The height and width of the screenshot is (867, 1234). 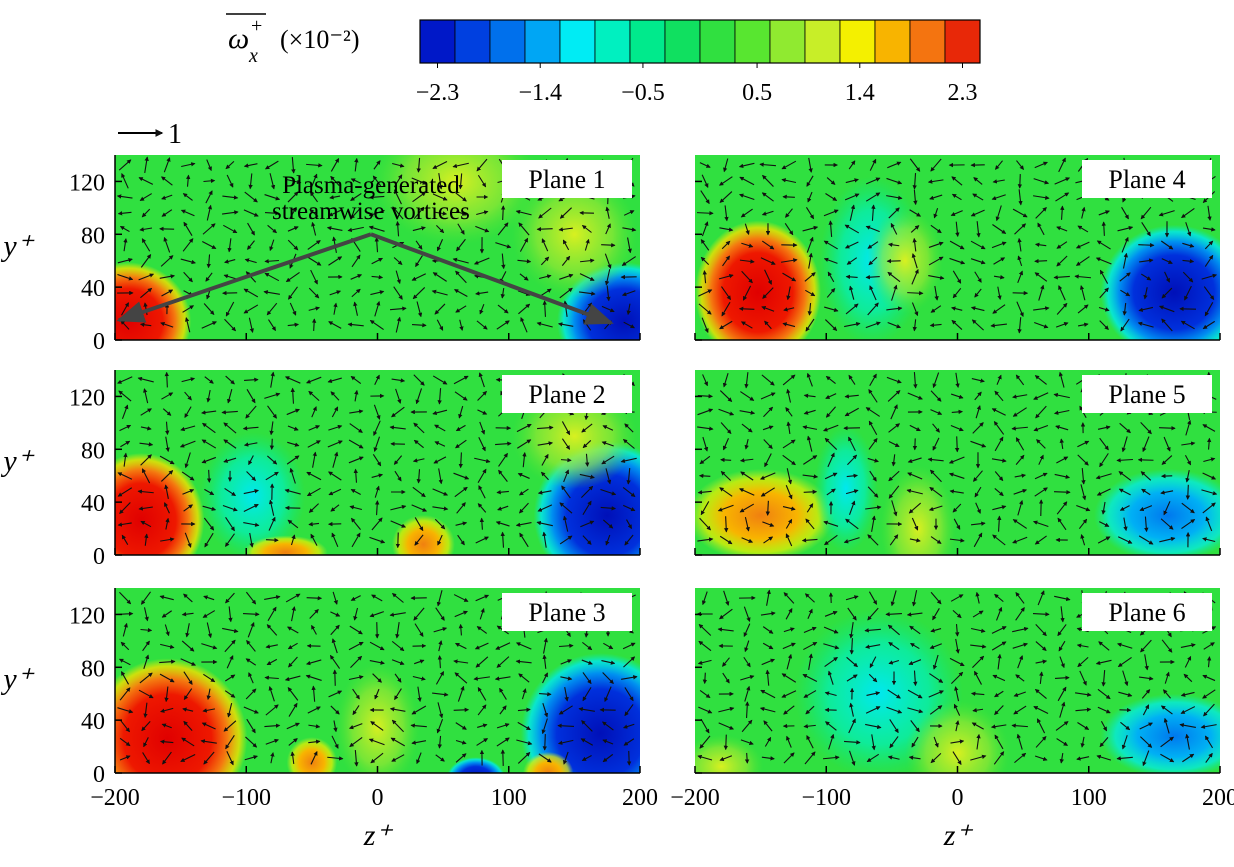 I want to click on vortex-region, so click(x=377, y=718).